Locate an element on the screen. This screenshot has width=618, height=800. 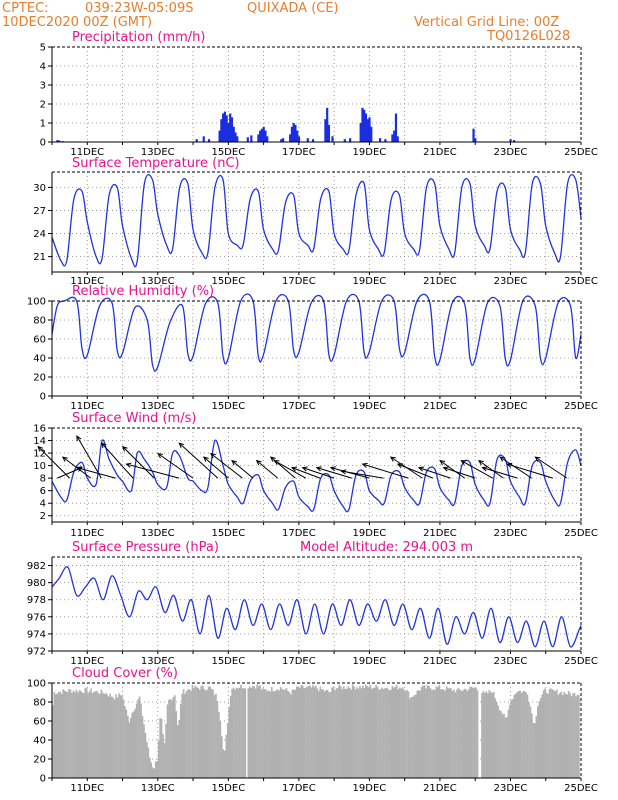
panel-title: Cloud Cover (%) is located at coordinates (125, 673).